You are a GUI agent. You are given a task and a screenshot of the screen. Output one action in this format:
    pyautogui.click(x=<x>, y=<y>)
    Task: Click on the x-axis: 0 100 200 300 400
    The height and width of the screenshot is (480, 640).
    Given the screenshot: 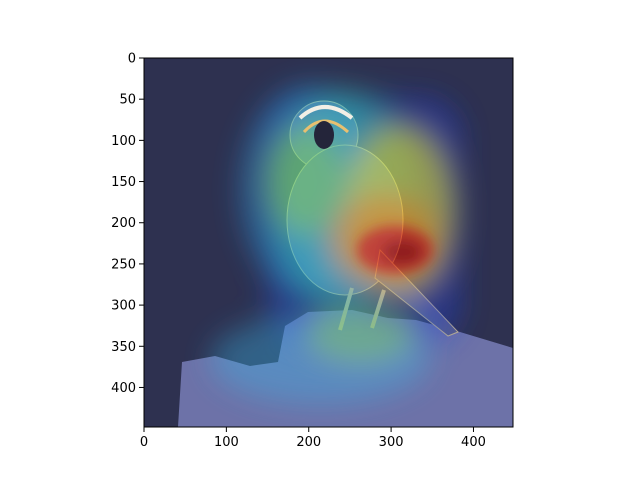 What is the action you would take?
    pyautogui.click(x=313, y=438)
    